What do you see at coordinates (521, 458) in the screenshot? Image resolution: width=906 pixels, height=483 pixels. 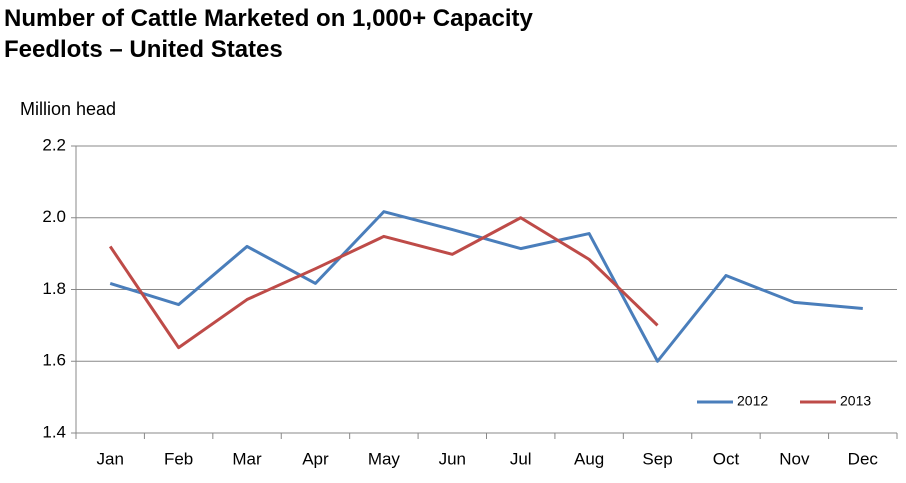 I see `x-tick-label: Jul` at bounding box center [521, 458].